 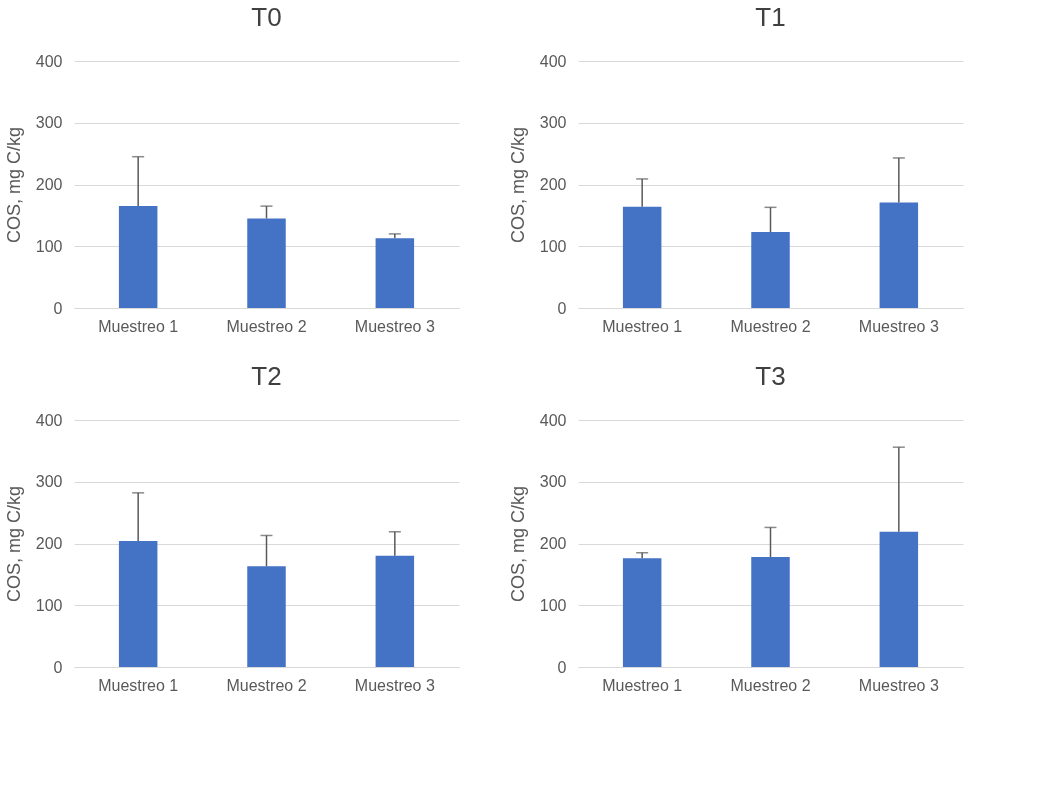 What do you see at coordinates (770, 17) in the screenshot?
I see `chart-title: T1` at bounding box center [770, 17].